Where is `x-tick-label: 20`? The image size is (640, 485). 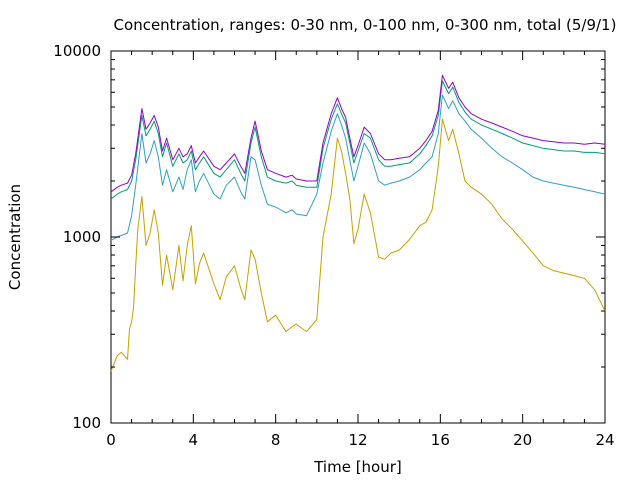
x-tick-label: 20 is located at coordinates (522, 440).